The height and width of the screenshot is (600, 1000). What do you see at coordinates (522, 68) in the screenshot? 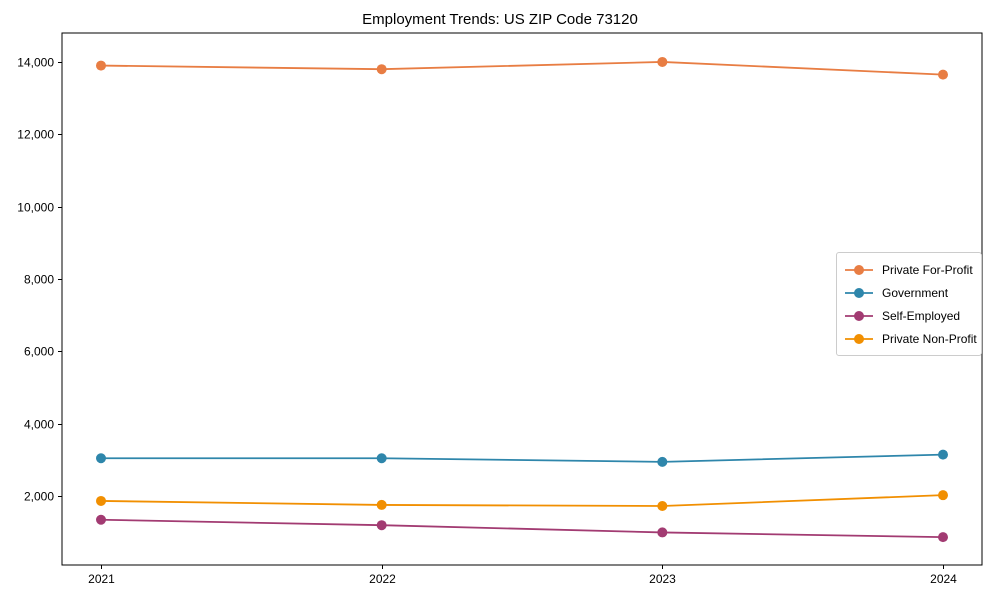
I see `series-line-private-for-profit` at bounding box center [522, 68].